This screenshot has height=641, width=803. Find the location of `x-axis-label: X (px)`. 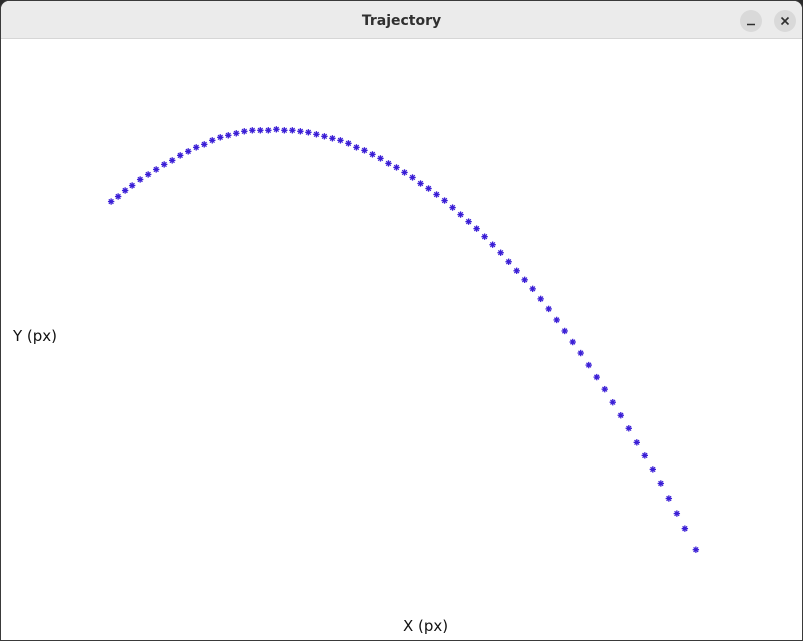

x-axis-label: X (px) is located at coordinates (426, 626).